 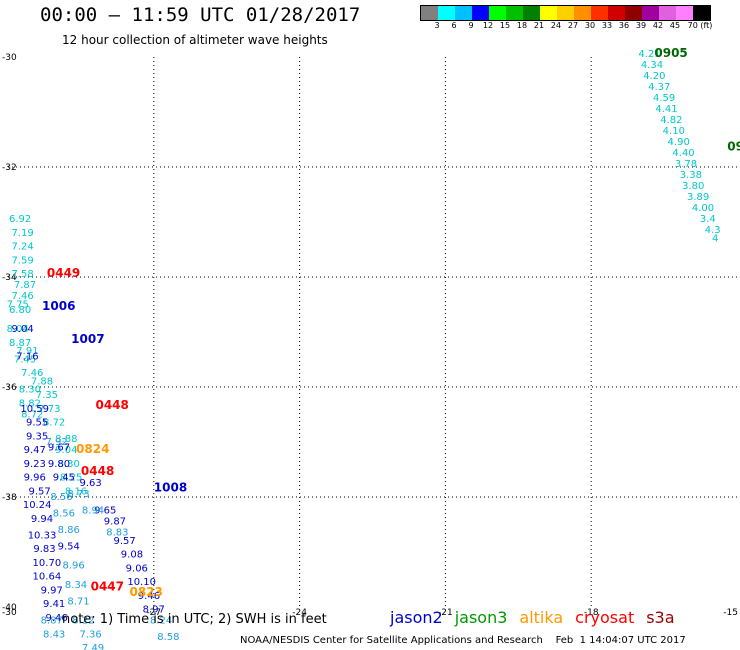 What do you see at coordinates (90, 634) in the screenshot?
I see `wave-height-value: 7.36` at bounding box center [90, 634].